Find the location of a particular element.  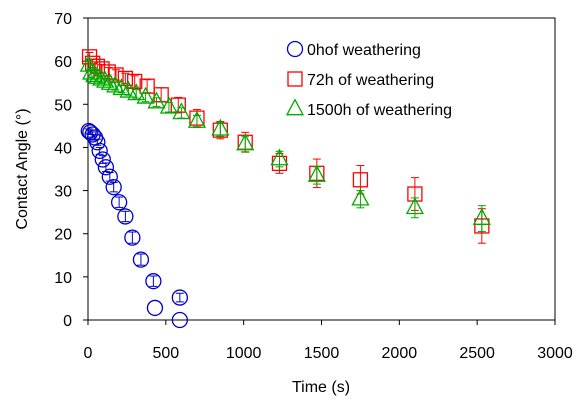

legend-item: 72h of weathering is located at coordinates (360, 80).